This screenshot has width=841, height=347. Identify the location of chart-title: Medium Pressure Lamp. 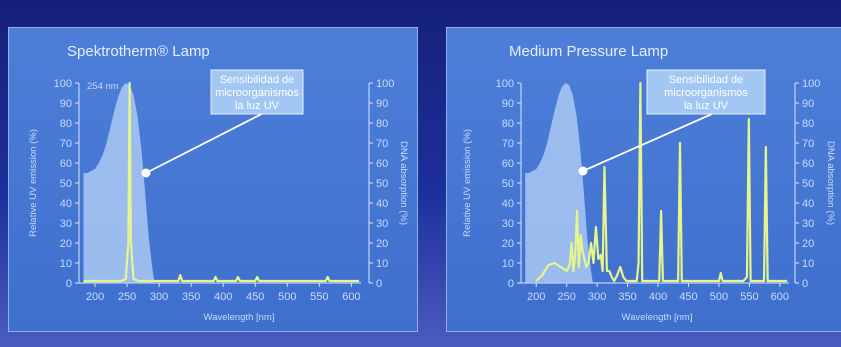
(588, 51).